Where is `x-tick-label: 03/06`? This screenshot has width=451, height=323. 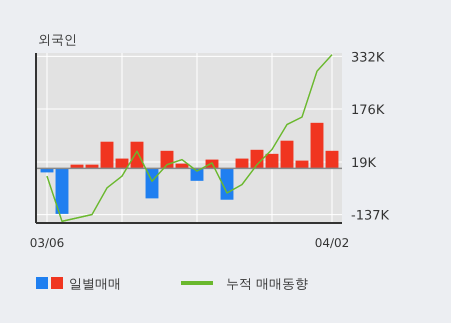 x-tick-label: 03/06 is located at coordinates (47, 243).